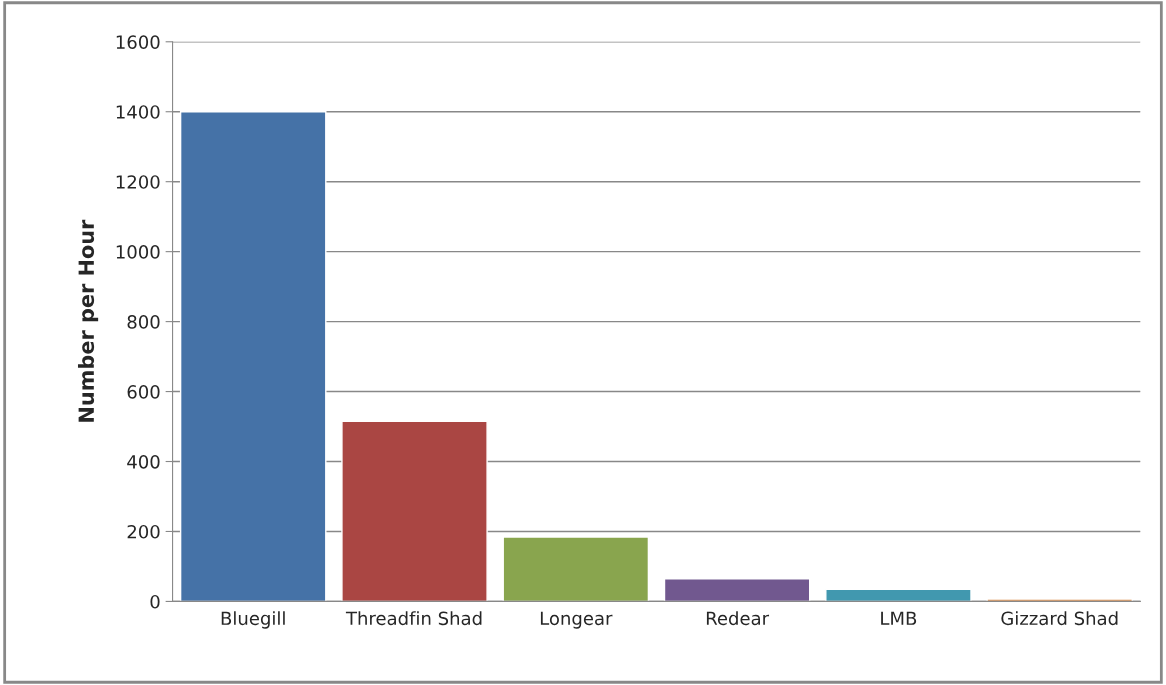 The image size is (1166, 685). Describe the element at coordinates (143, 322) in the screenshot. I see `y-tick-label: 800` at that location.